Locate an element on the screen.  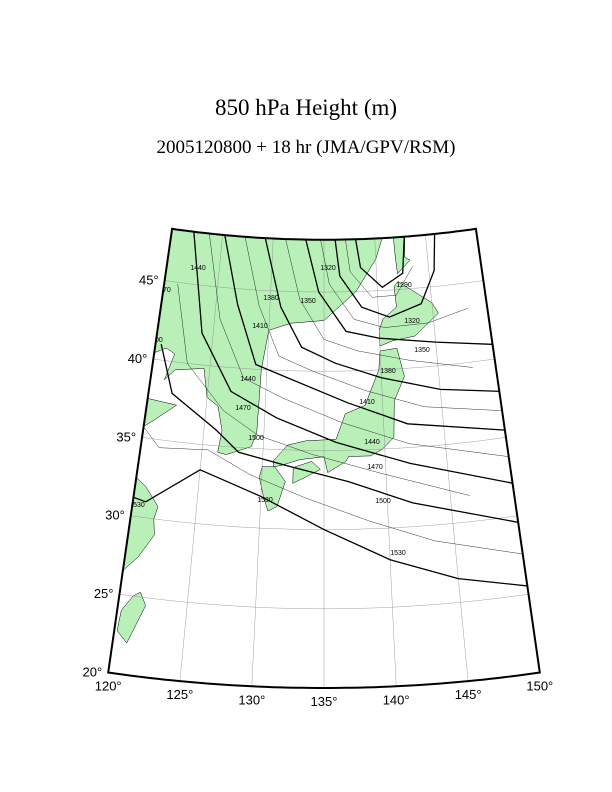
lat-tick-label: 35° is located at coordinates (126, 436).